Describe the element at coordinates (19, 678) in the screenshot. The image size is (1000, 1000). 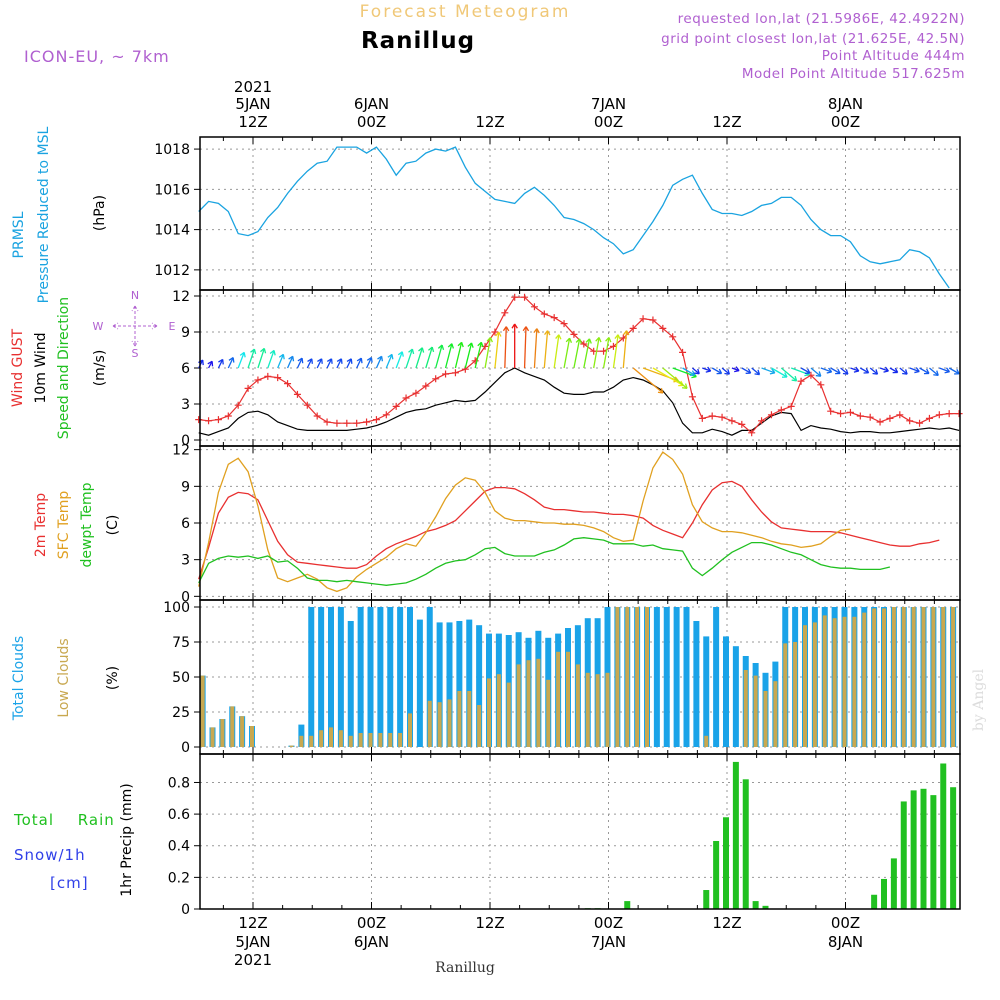
I see `total-clouds-label: Total Clouds` at that location.